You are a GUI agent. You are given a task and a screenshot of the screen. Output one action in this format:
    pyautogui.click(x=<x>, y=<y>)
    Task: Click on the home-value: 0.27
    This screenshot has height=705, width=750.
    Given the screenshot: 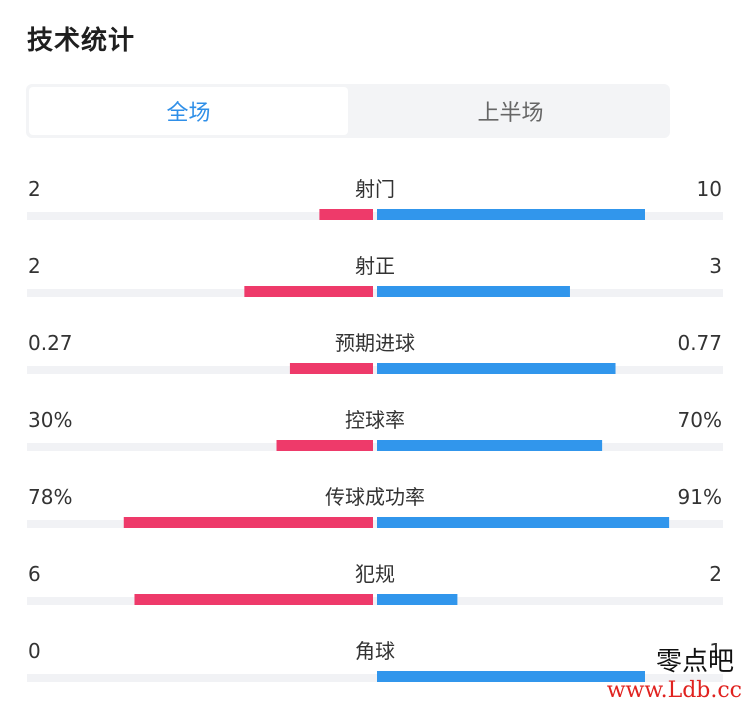 What is the action you would take?
    pyautogui.click(x=50, y=343)
    